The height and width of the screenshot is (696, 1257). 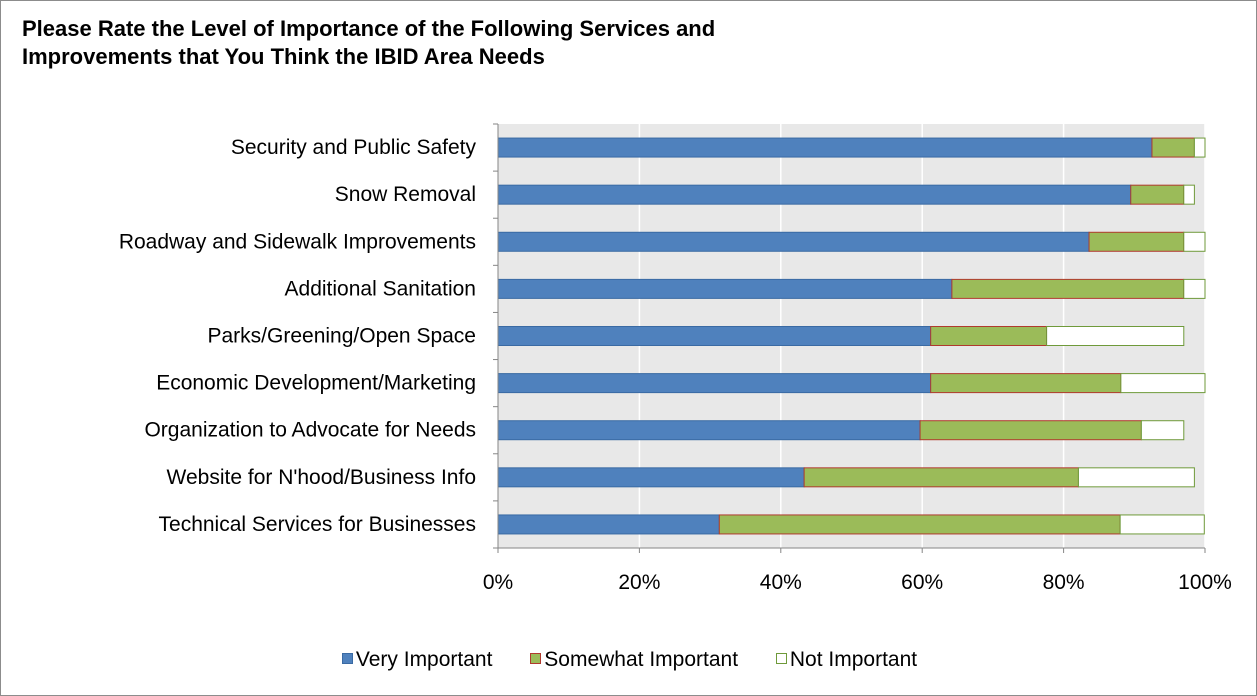 What do you see at coordinates (853, 660) in the screenshot?
I see `legend-label-not-important: Not Important` at bounding box center [853, 660].